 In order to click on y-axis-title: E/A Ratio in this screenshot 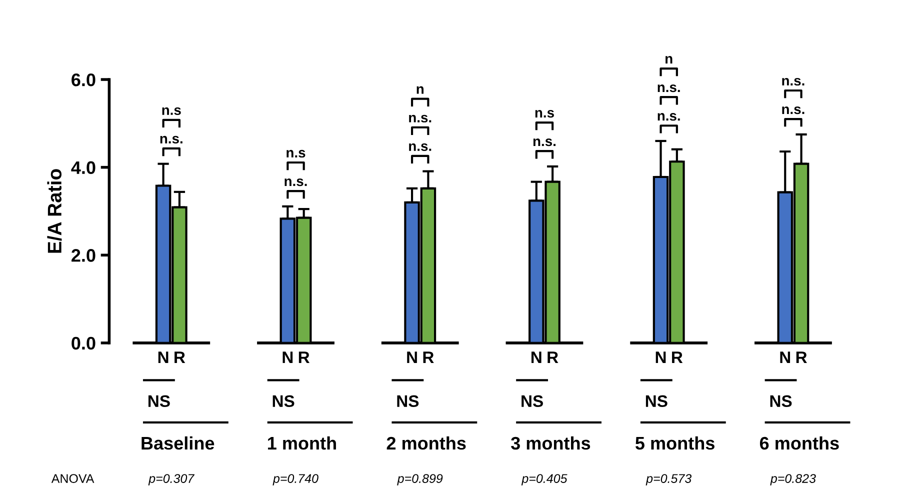, I will do `click(54, 211)`.